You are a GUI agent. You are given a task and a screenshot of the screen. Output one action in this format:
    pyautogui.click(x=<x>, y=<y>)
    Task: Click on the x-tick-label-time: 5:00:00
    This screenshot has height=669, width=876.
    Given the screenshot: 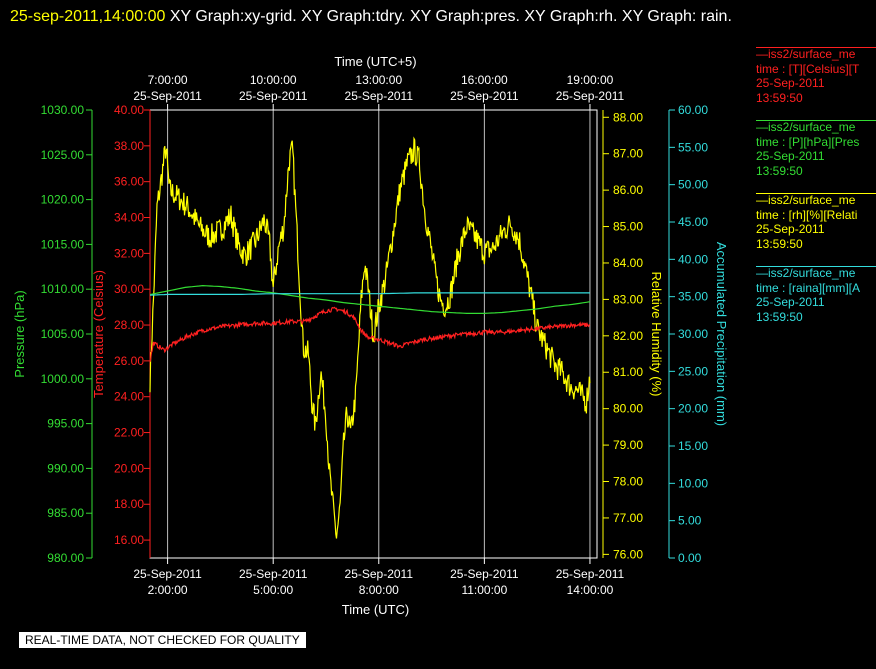 What is the action you would take?
    pyautogui.click(x=273, y=590)
    